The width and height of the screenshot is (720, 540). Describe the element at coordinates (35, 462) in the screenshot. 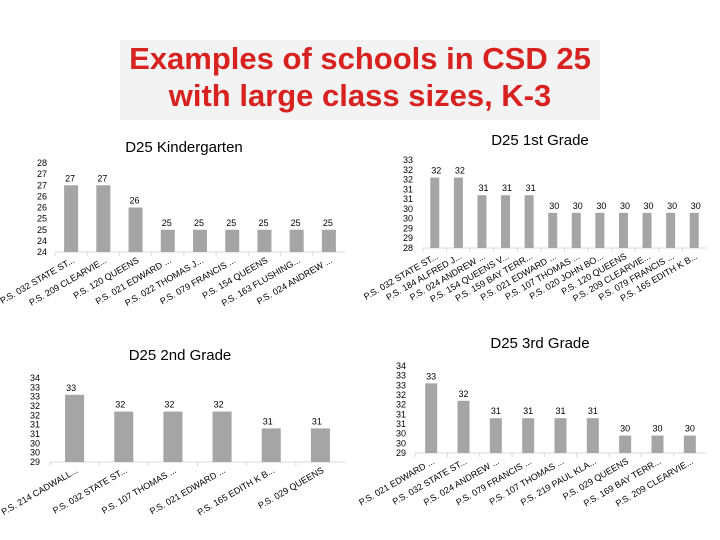

I see `y-tick-label-grade2: 29` at that location.